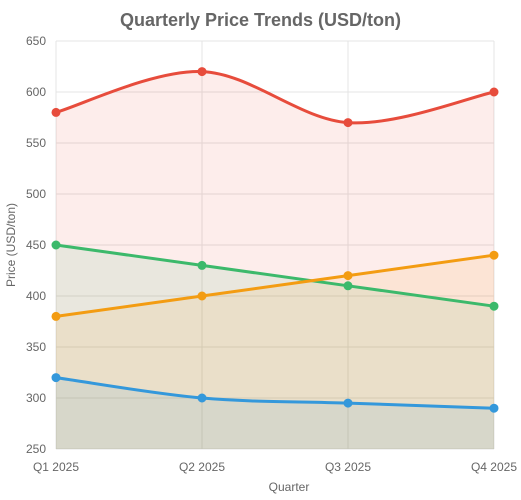 Image resolution: width=521 pixels, height=500 pixels. What do you see at coordinates (275, 413) in the screenshot?
I see `series-area` at bounding box center [275, 413].